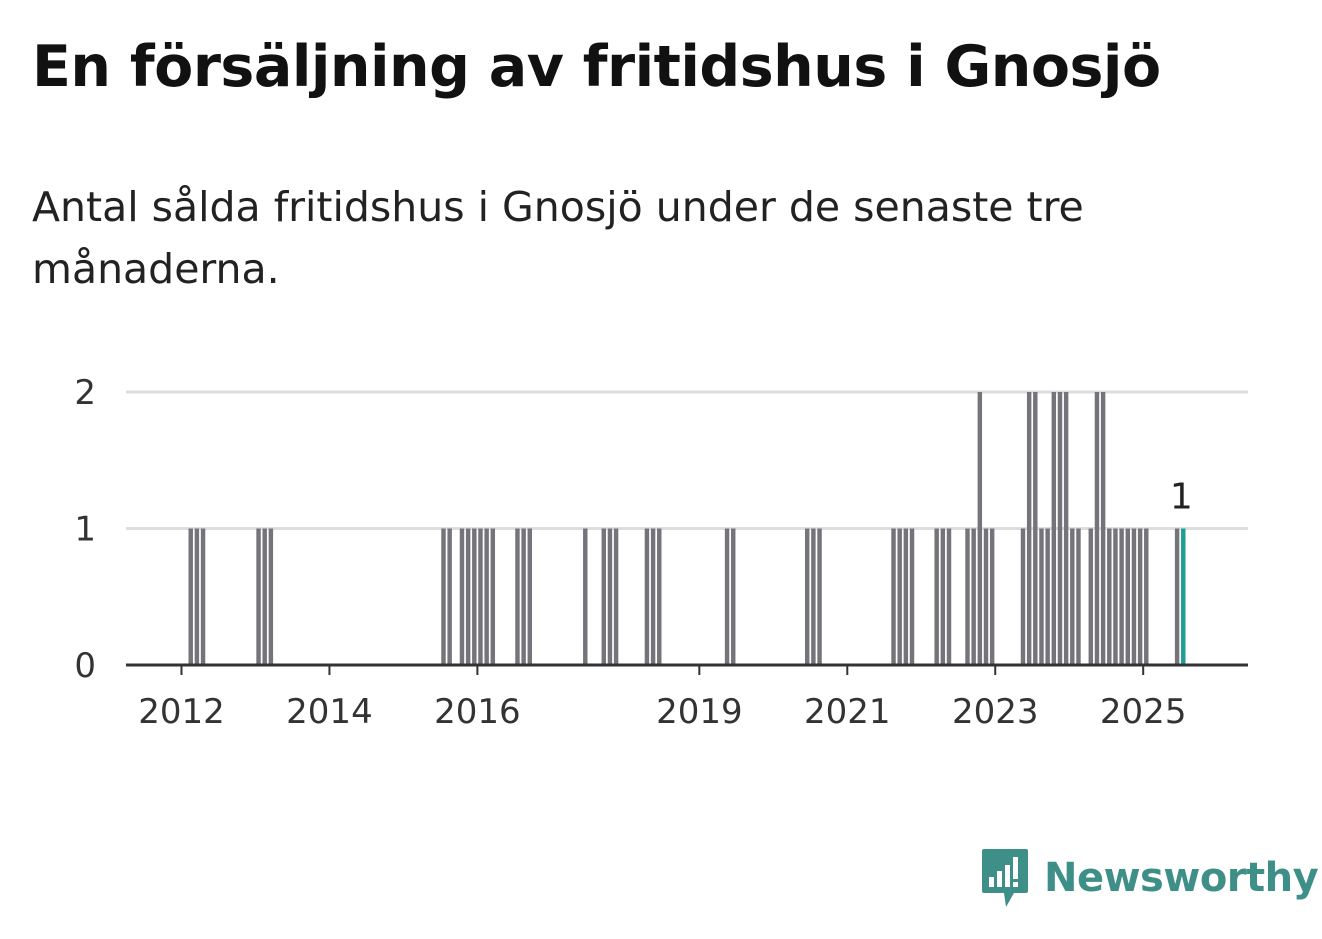 This screenshot has height=939, width=1322. I want to click on y-tick-label: 2, so click(85, 393).